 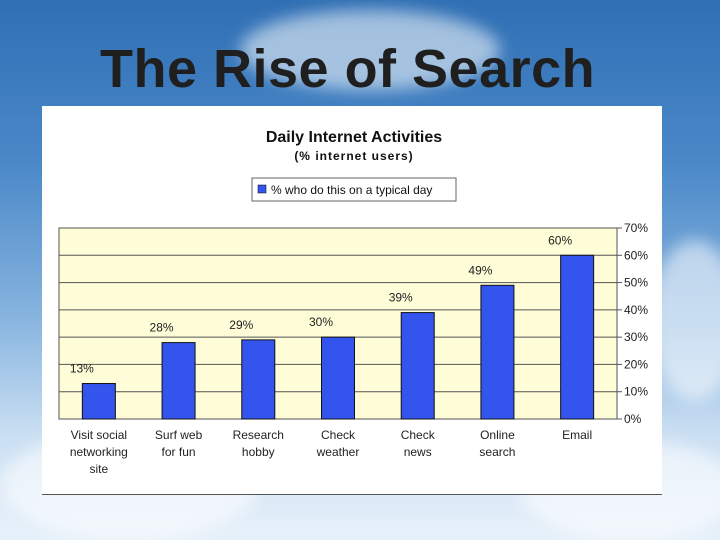 What do you see at coordinates (370, 50) in the screenshot?
I see `cloud-decoration` at bounding box center [370, 50].